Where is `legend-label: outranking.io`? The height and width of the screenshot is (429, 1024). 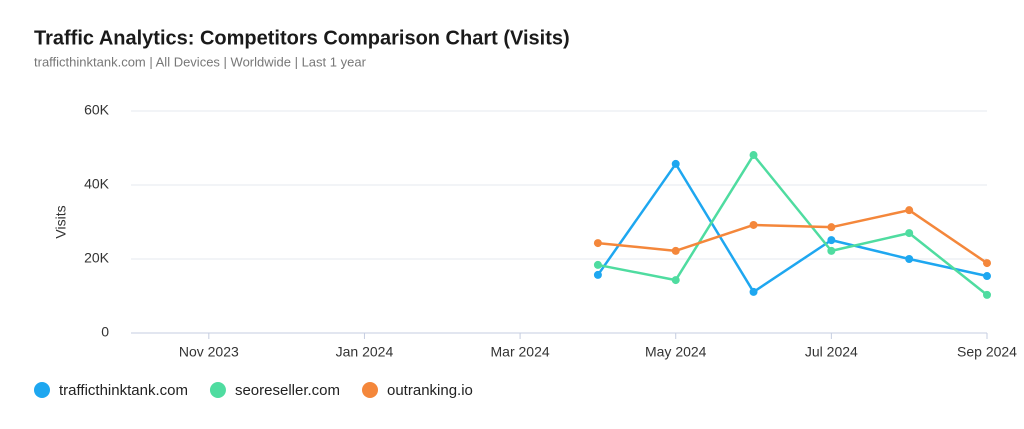
legend-label: outranking.io is located at coordinates (430, 390).